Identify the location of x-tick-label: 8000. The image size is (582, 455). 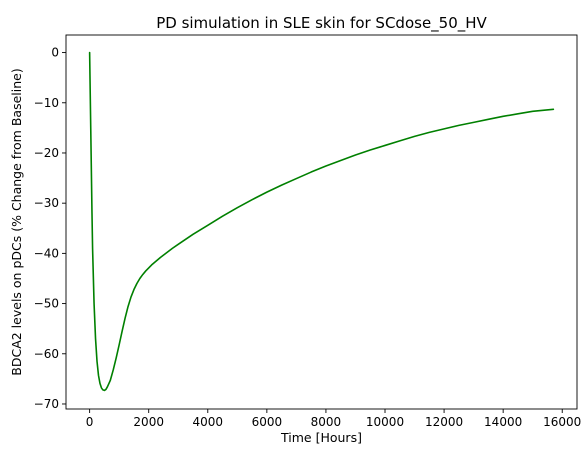
(326, 422).